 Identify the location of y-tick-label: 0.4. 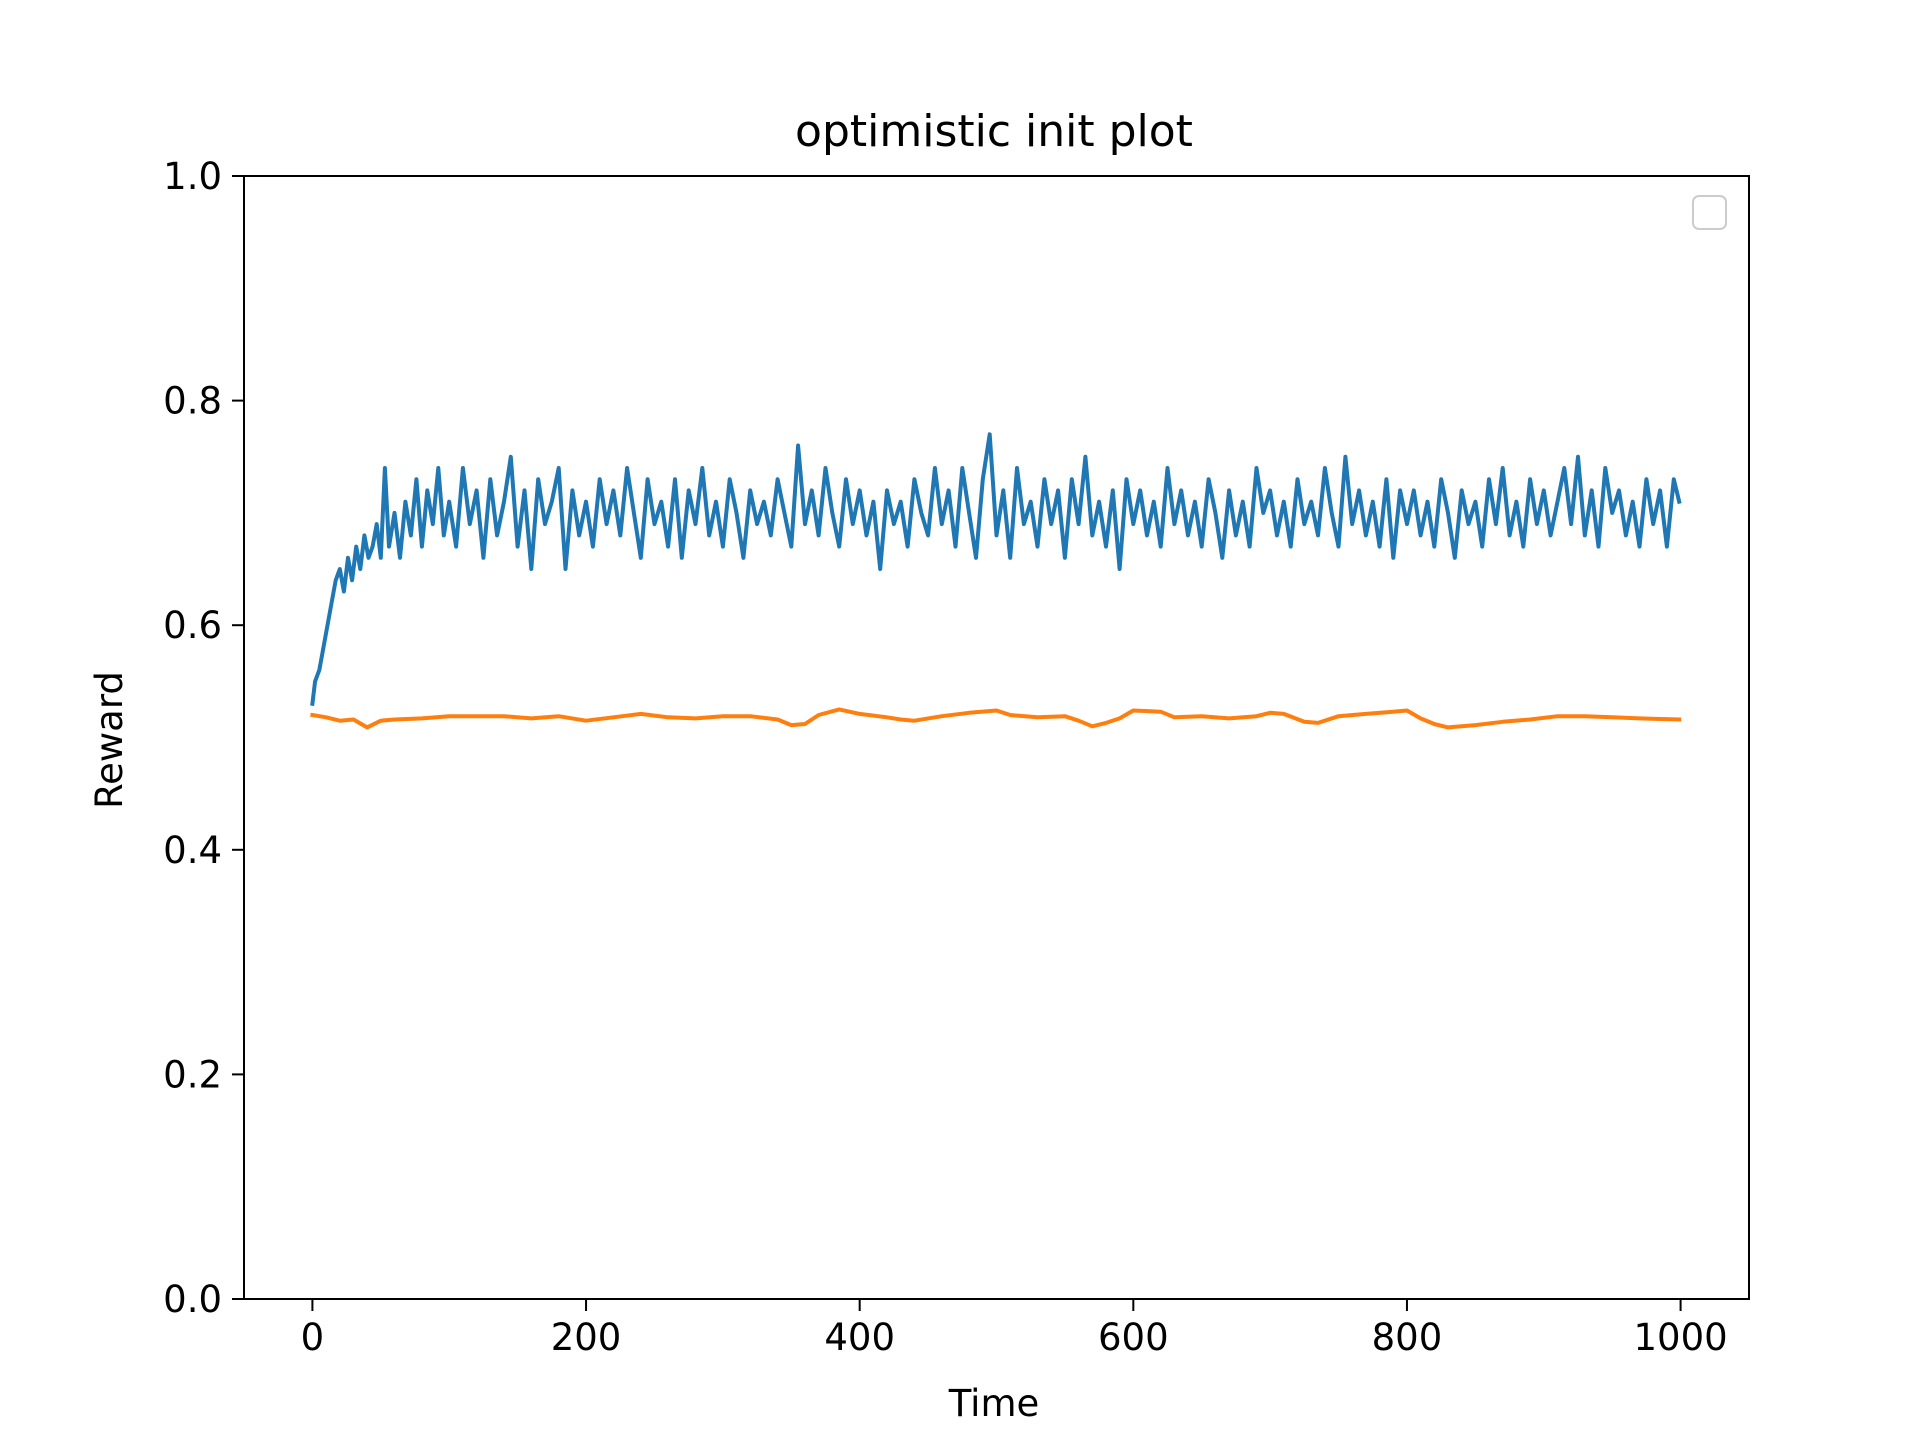
(192, 850).